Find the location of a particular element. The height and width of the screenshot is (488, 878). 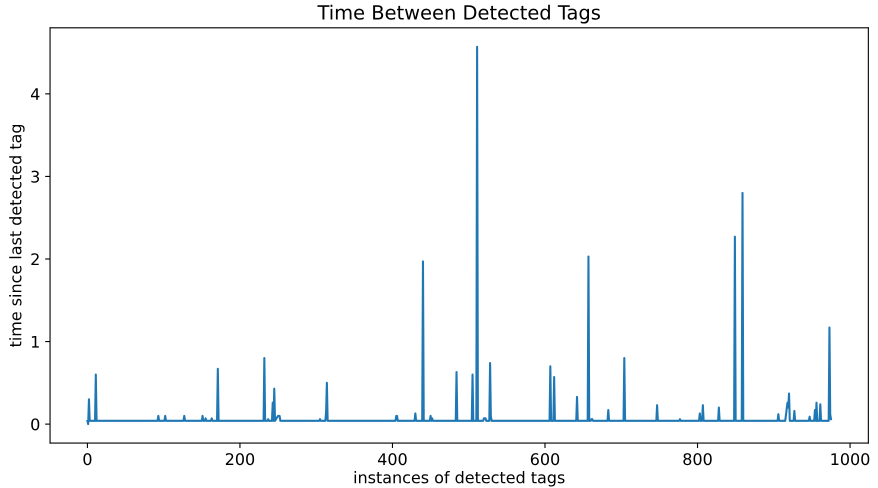

y-tick-label: 1 is located at coordinates (35, 342).